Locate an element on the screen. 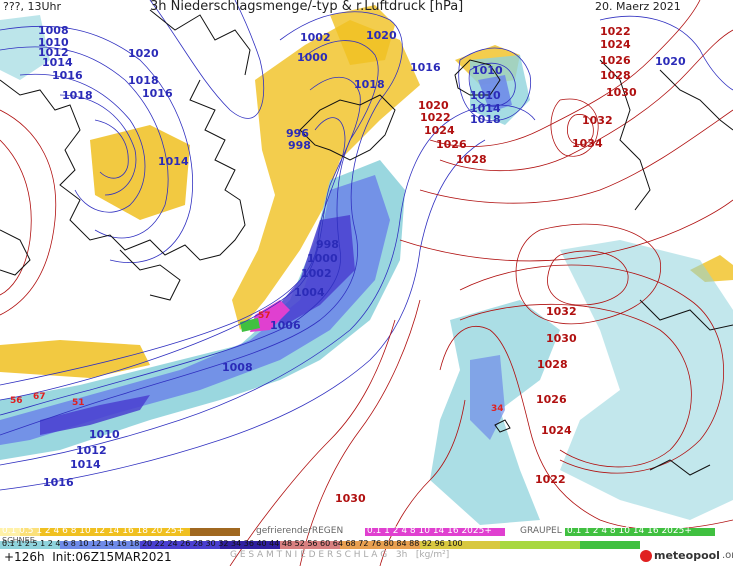  legend-bars is located at coordinates (357, 538).